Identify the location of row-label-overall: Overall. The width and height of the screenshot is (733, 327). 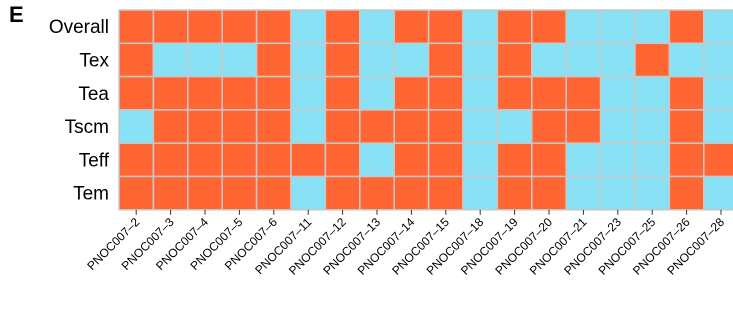
(79, 27).